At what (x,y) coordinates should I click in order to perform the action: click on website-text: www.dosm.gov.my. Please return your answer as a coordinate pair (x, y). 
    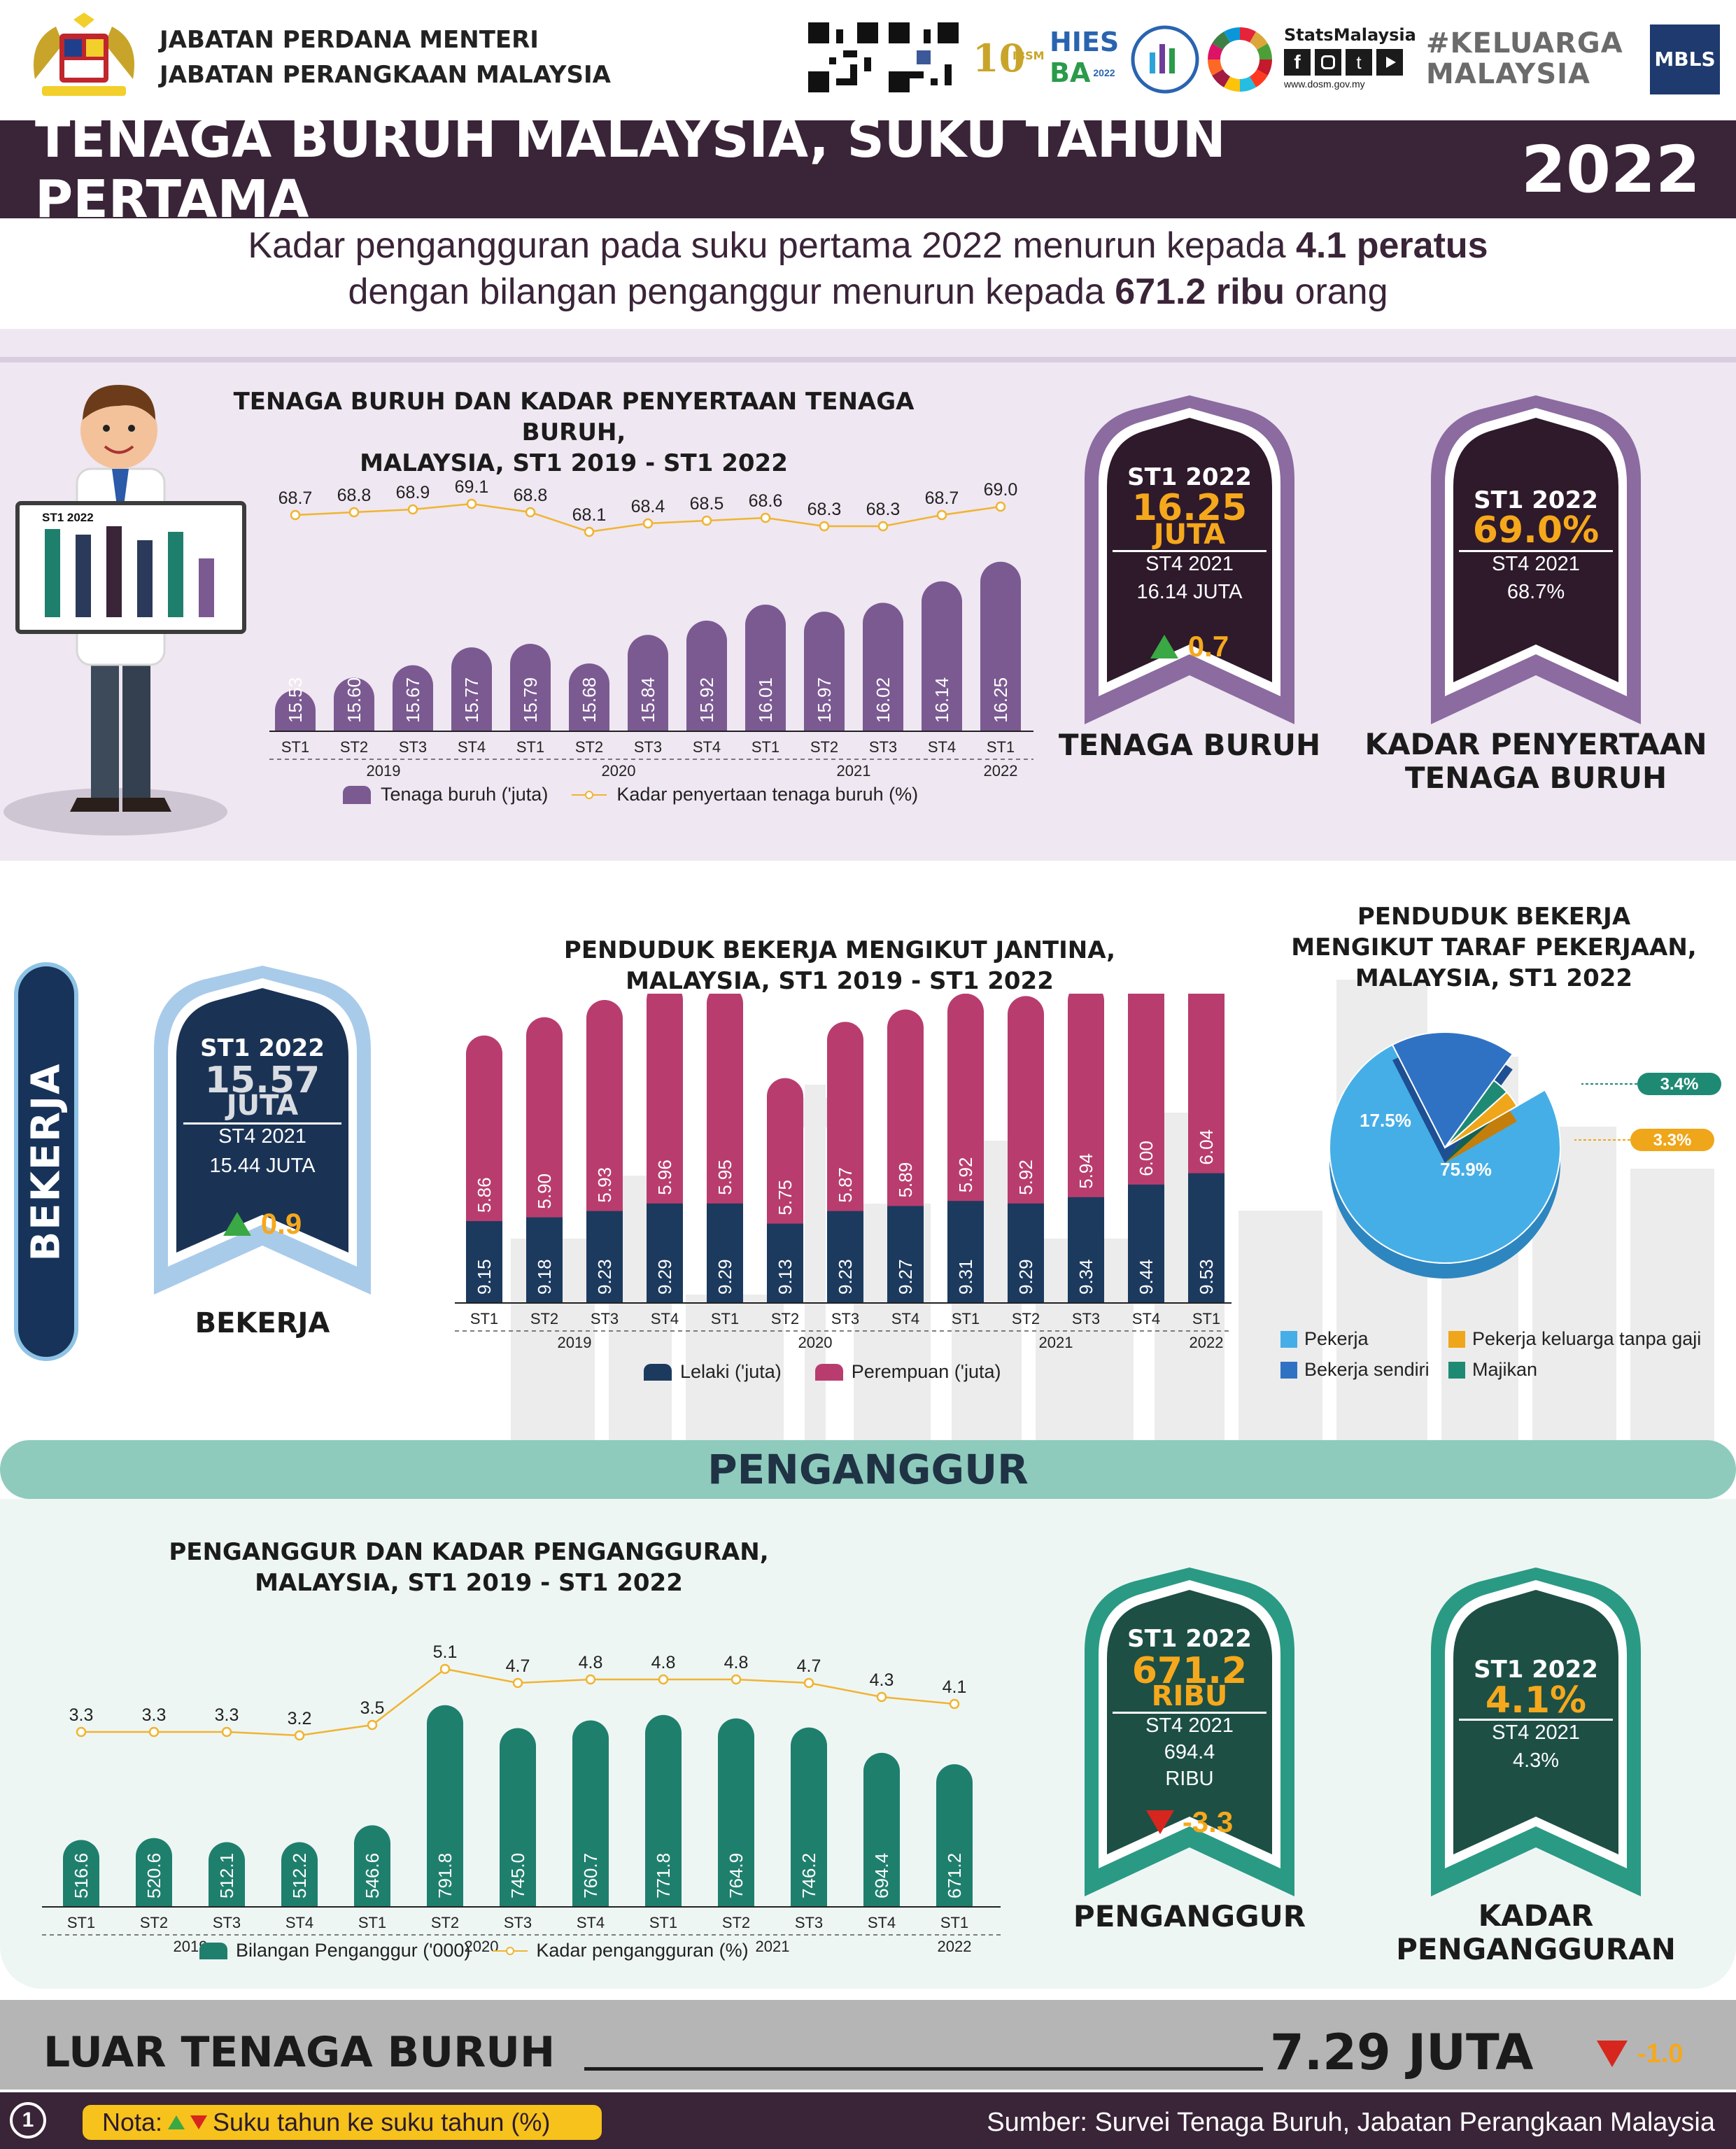
    Looking at the image, I should click on (1324, 84).